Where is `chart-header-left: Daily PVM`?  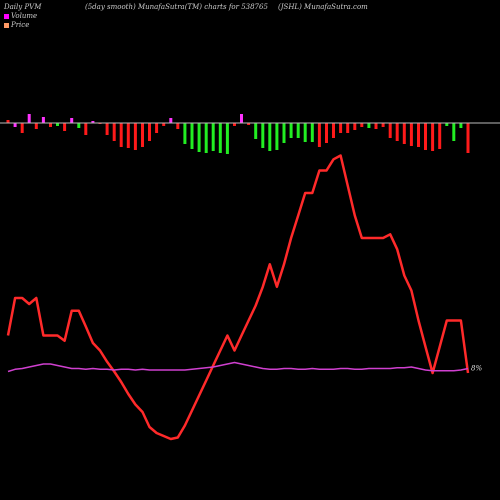 chart-header-left: Daily PVM is located at coordinates (23, 7).